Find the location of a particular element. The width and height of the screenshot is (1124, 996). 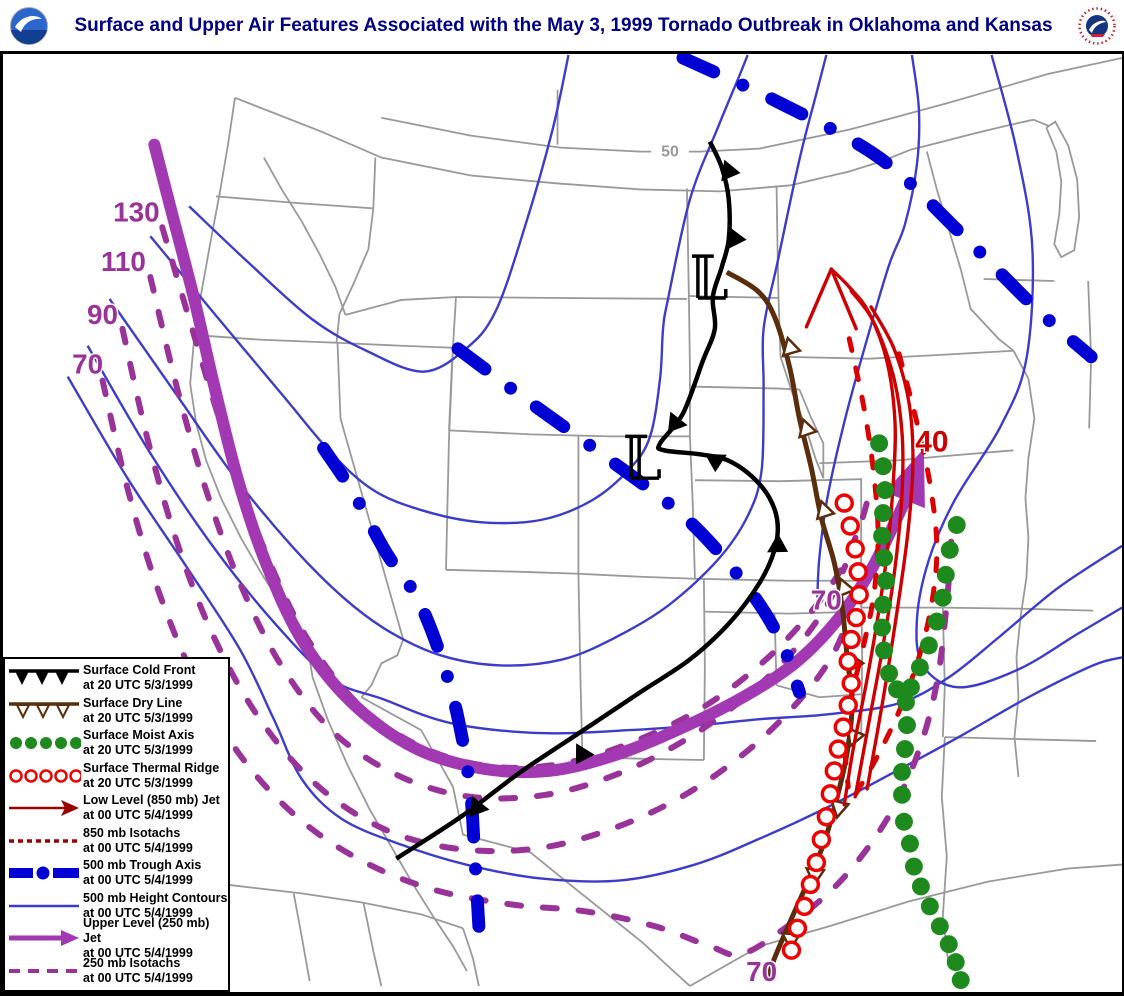

jet-250-symbol is located at coordinates (44, 938).